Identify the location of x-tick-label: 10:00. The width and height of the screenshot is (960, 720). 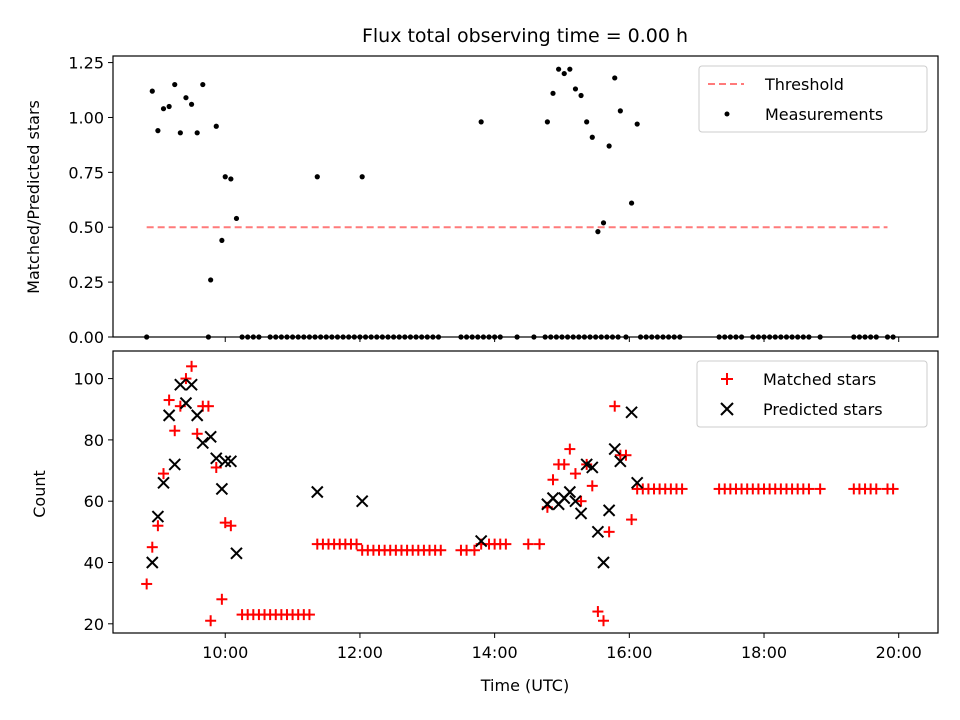
(225, 652).